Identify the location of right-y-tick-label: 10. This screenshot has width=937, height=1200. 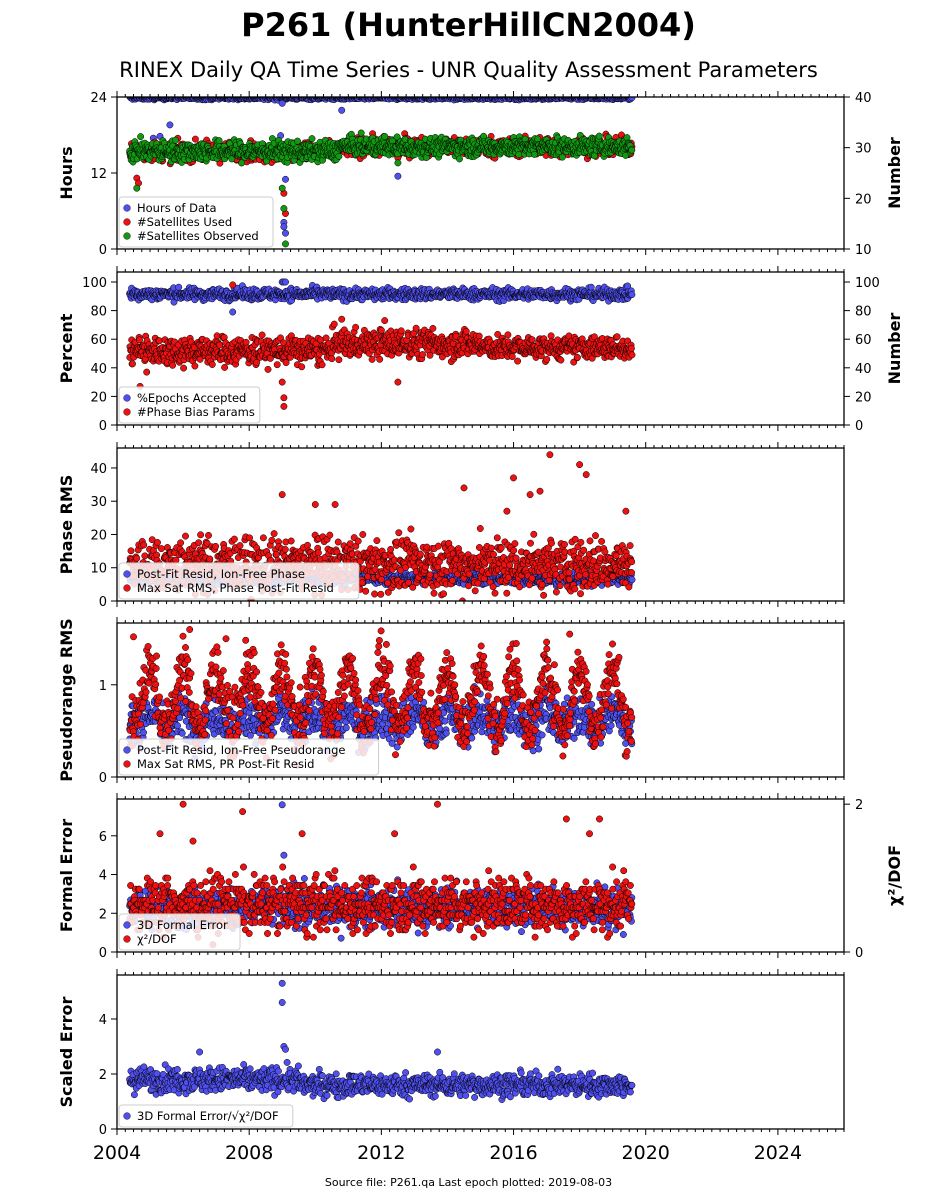
(863, 250).